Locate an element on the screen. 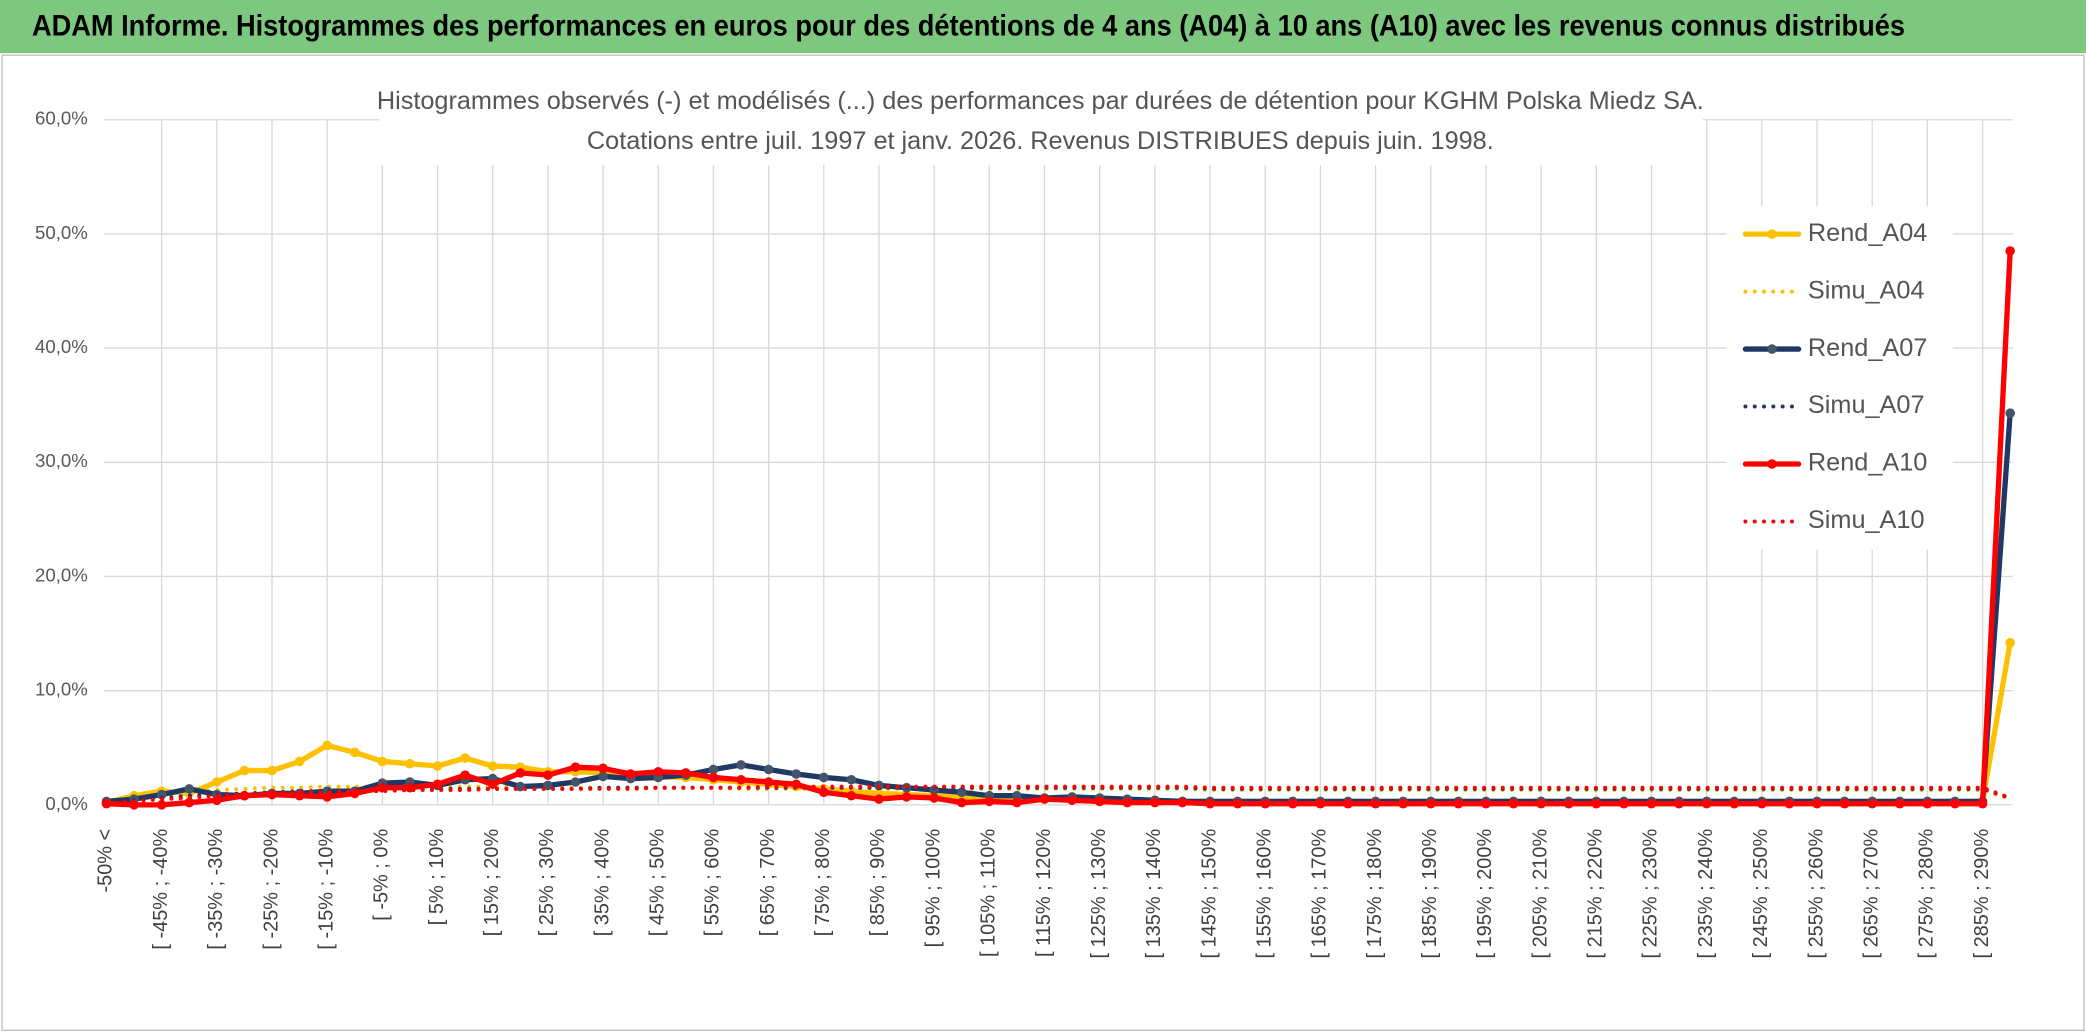  x-tick-label: [ 275% ; 280% is located at coordinates (1927, 894).